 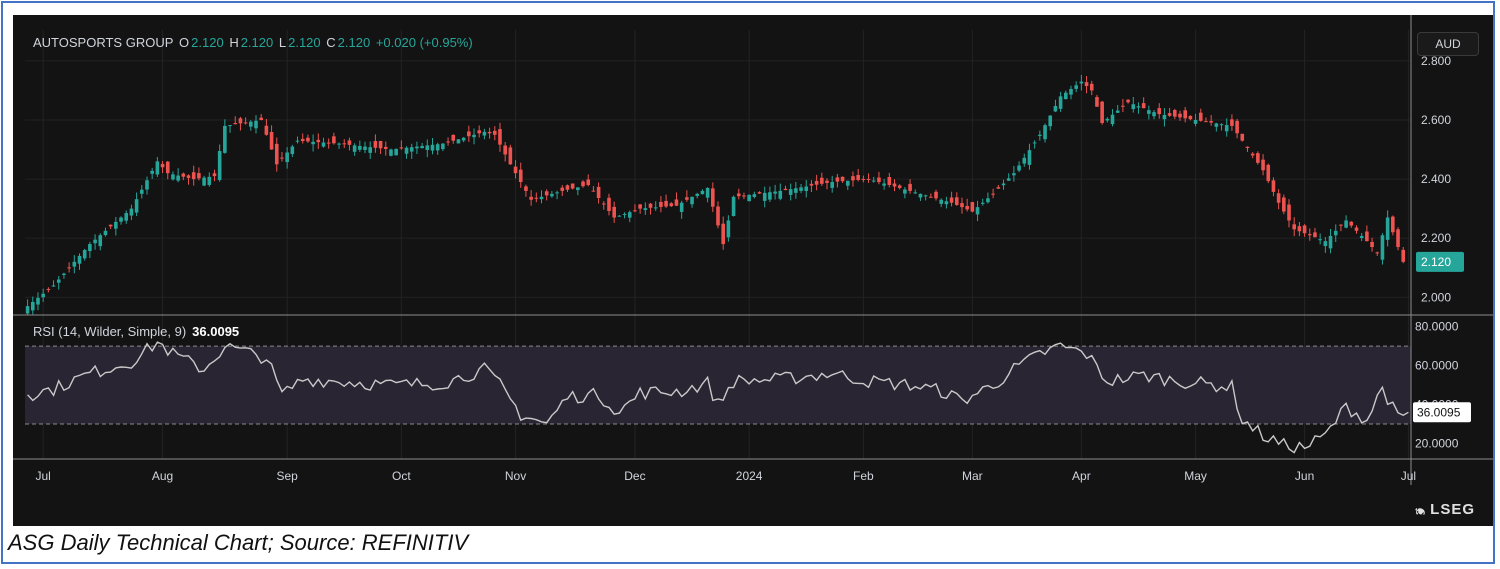 I want to click on rsi-value: 36.0095, so click(x=216, y=331).